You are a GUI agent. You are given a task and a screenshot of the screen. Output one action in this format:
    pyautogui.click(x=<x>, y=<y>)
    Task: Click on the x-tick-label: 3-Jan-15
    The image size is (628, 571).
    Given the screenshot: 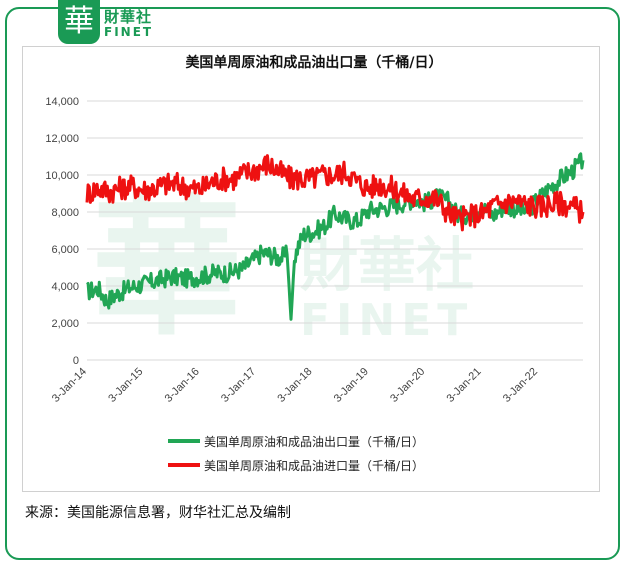 What is the action you would take?
    pyautogui.click(x=125, y=385)
    